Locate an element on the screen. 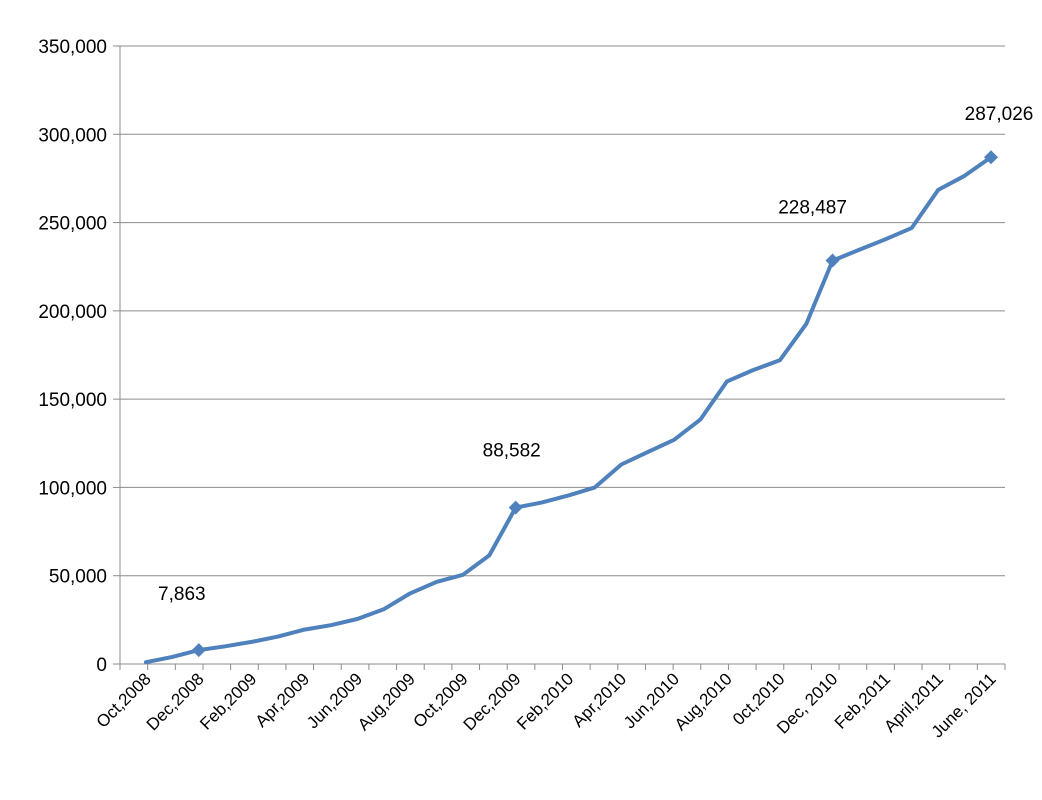 Image resolution: width=1042 pixels, height=800 pixels. y-tick-label: 100,000 is located at coordinates (72, 488).